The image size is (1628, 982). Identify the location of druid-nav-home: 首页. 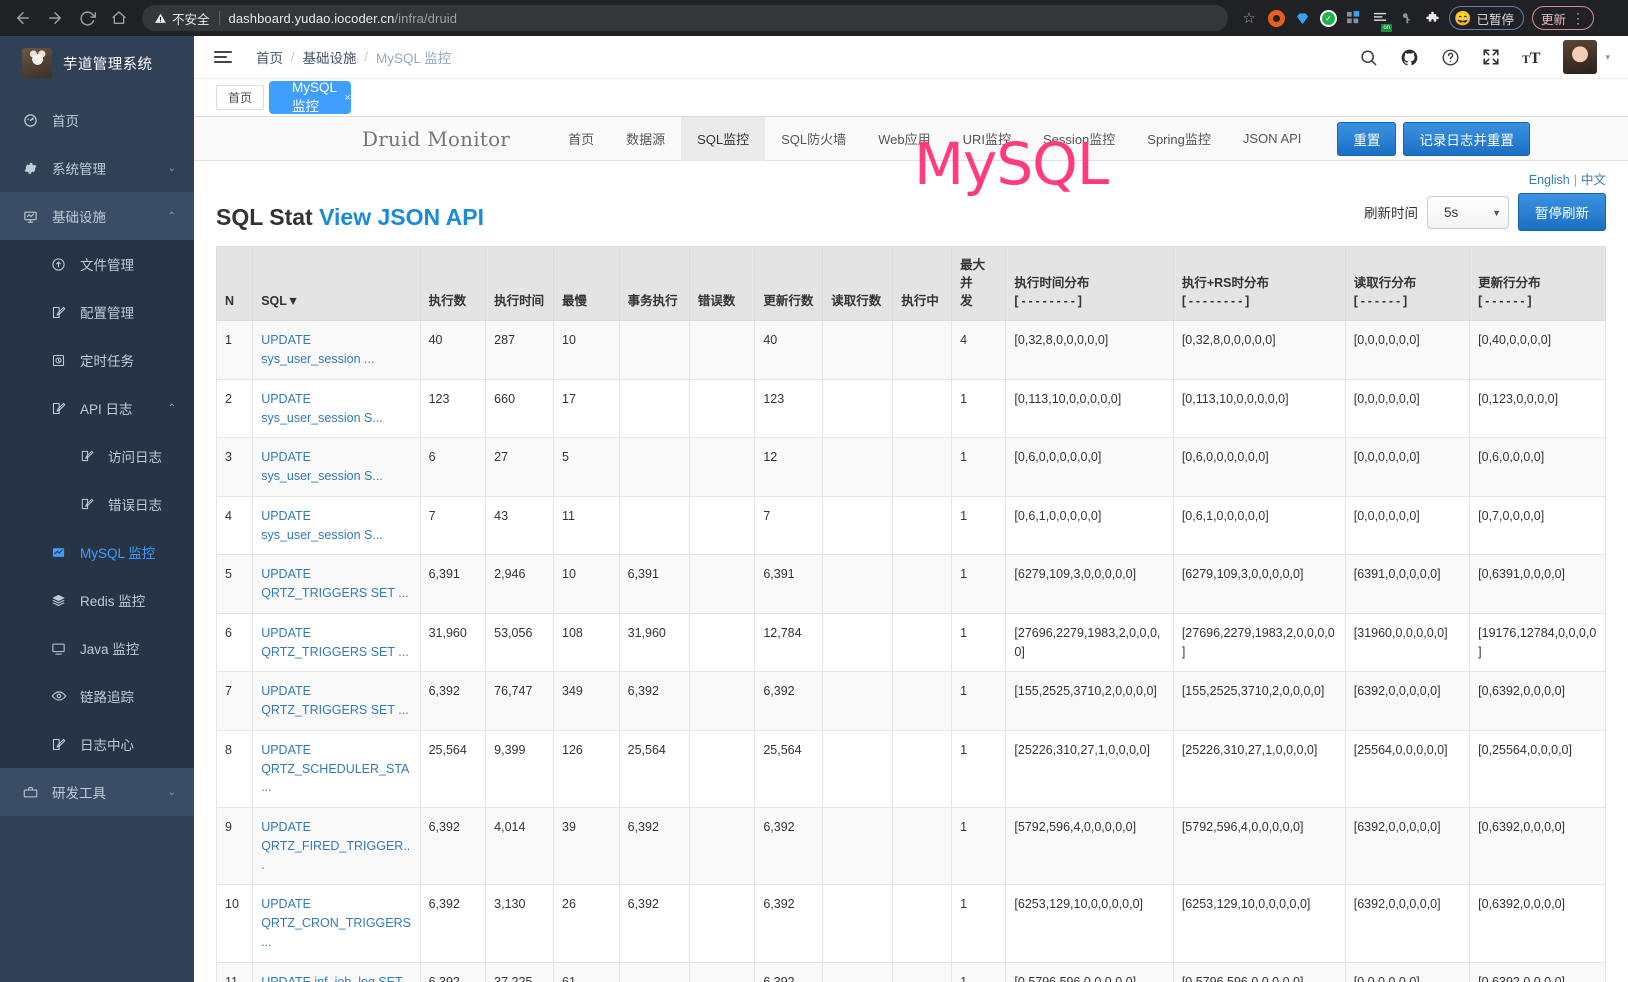
(581, 140).